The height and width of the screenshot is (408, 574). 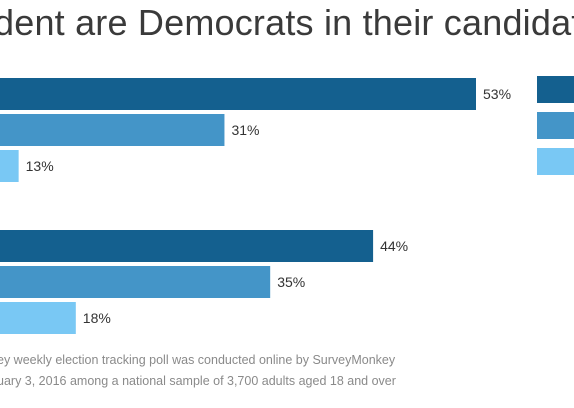 What do you see at coordinates (291, 282) in the screenshot?
I see `data-label-g2-L: 35%` at bounding box center [291, 282].